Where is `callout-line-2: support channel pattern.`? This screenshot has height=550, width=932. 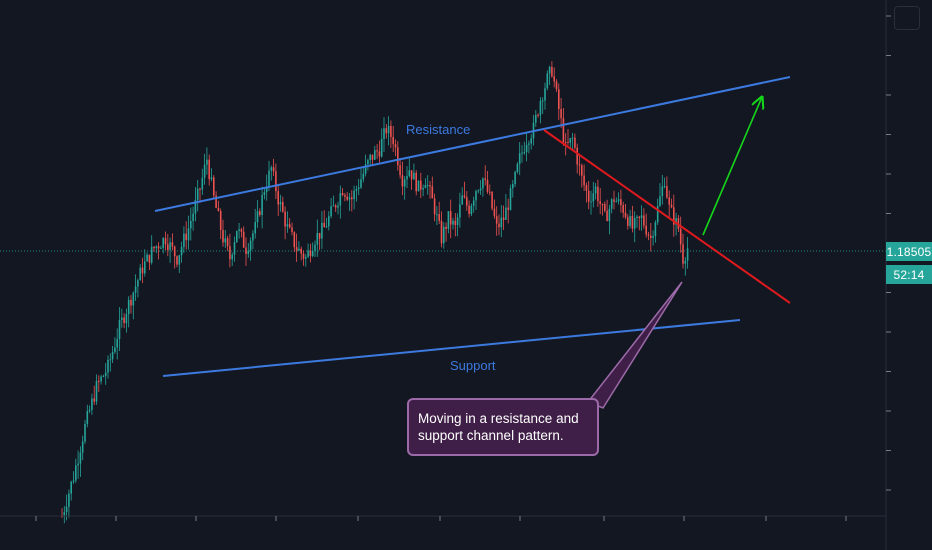
callout-line-2: support channel pattern. is located at coordinates (491, 435).